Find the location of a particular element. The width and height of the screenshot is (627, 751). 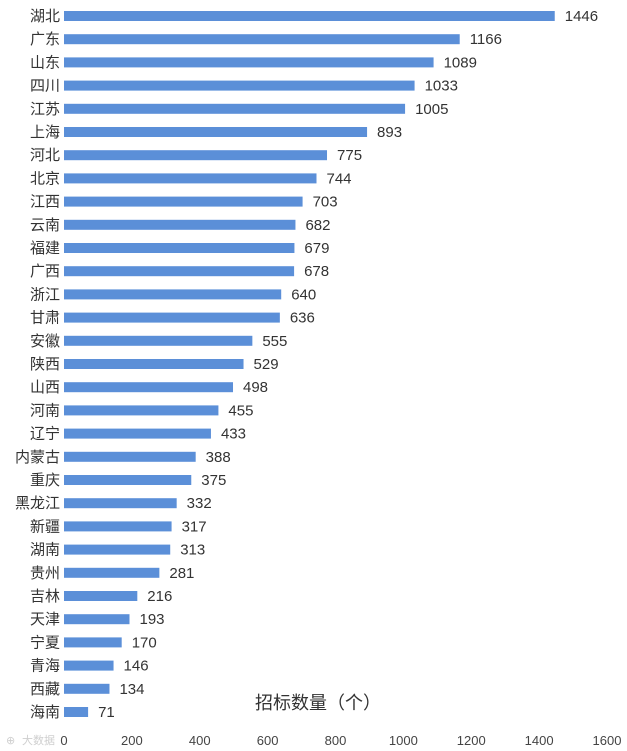

category-label: 贵州 is located at coordinates (45, 573).